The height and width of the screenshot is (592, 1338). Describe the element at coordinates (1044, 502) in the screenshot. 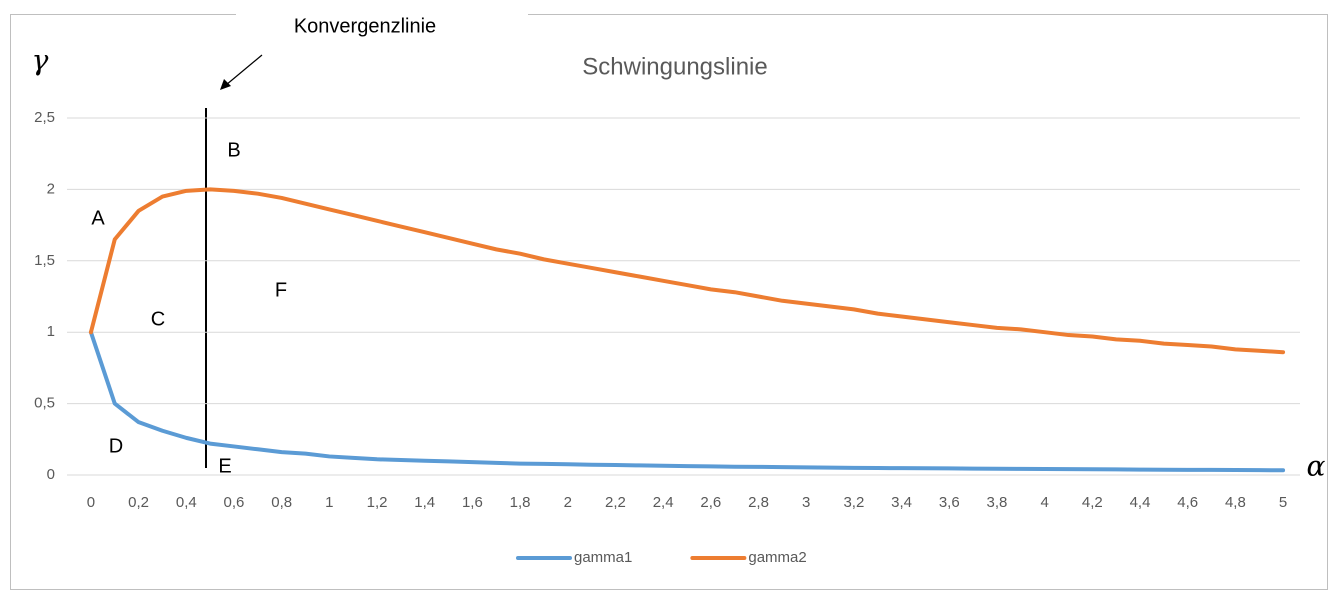

I see `x-tick-label: 4` at that location.